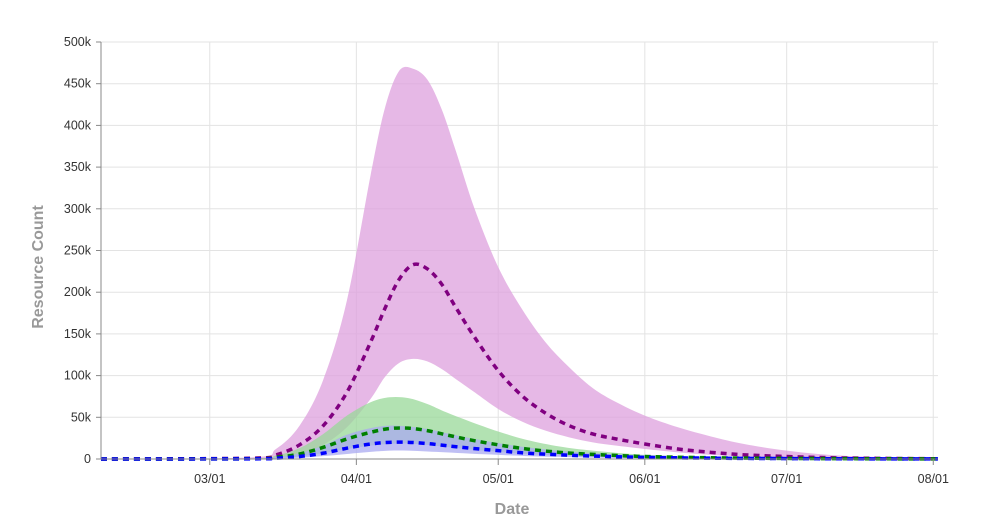 The height and width of the screenshot is (532, 981). I want to click on x-tick-label: 05/01, so click(498, 479).